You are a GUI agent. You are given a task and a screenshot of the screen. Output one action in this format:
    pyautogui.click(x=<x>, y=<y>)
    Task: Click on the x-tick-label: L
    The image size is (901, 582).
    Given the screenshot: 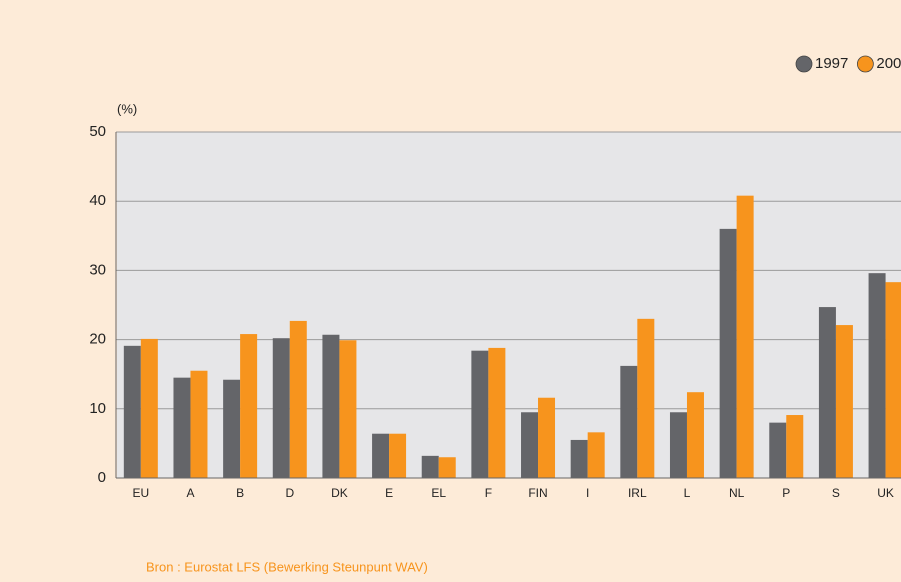 What is the action you would take?
    pyautogui.click(x=687, y=493)
    